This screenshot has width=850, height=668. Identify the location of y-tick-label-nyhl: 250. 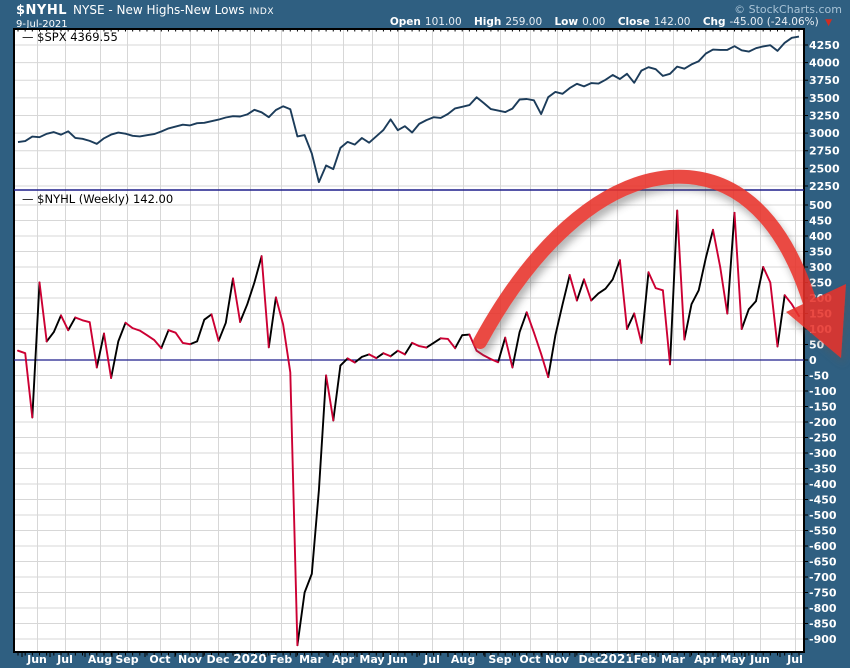
(820, 283).